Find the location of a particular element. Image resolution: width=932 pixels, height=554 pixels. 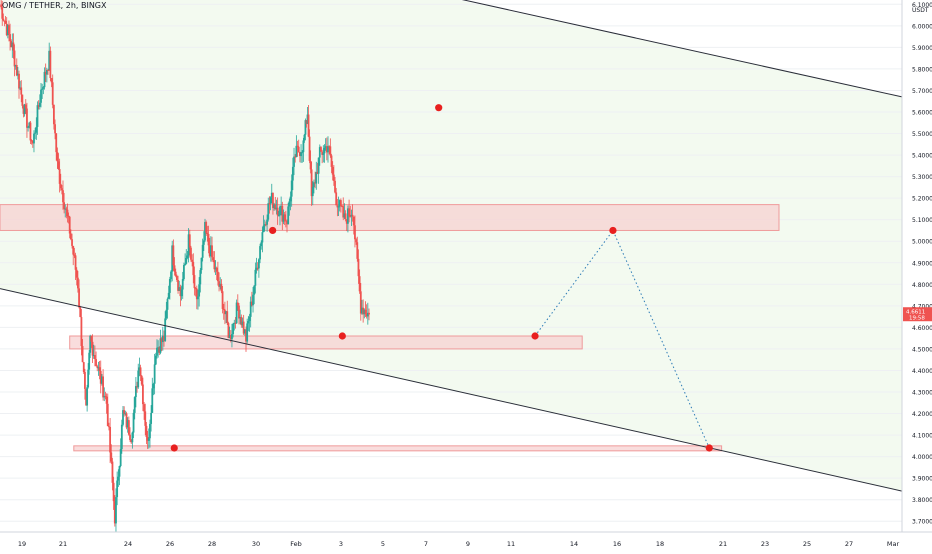

current-price-label is located at coordinates (917, 314).